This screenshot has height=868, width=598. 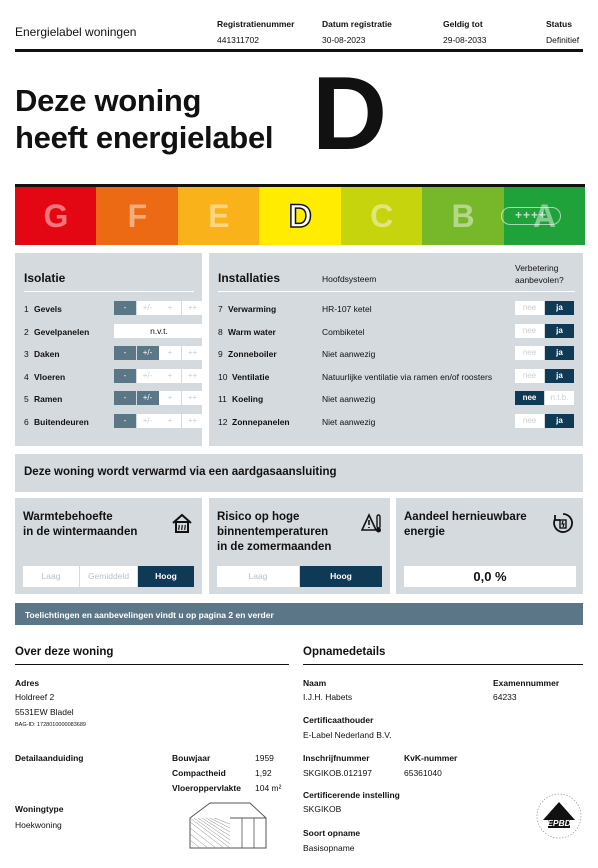 What do you see at coordinates (114, 375) in the screenshot?
I see `isolatie-row: 4 Vloeren - +/- + ++` at bounding box center [114, 375].